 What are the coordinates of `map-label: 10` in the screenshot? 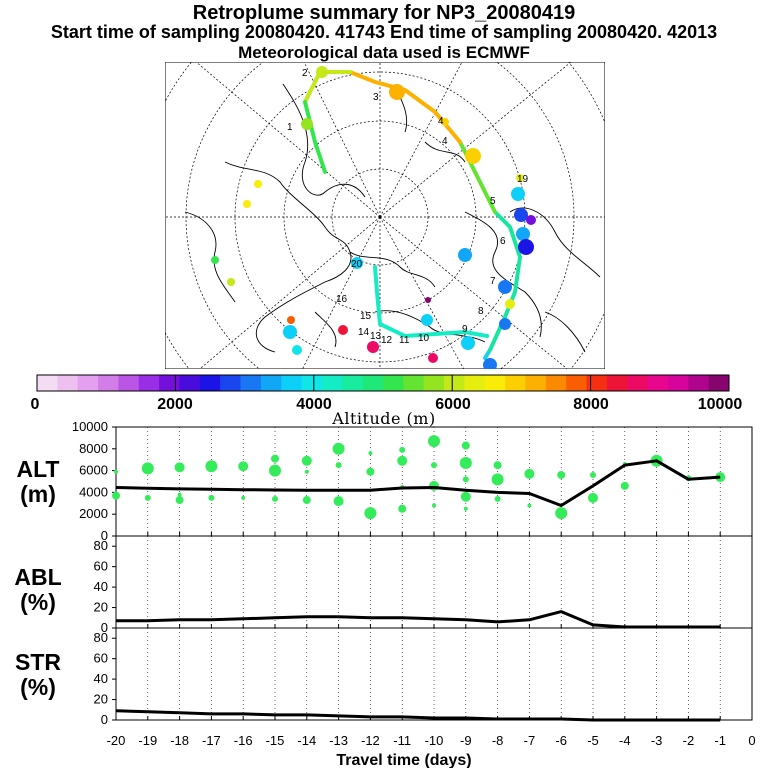 It's located at (424, 338).